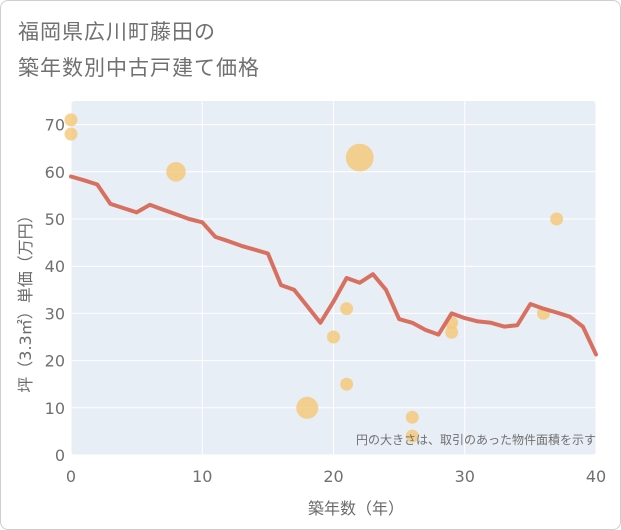 Image resolution: width=621 pixels, height=530 pixels. What do you see at coordinates (356, 508) in the screenshot?
I see `x-axis-label: 築年数（年）` at bounding box center [356, 508].